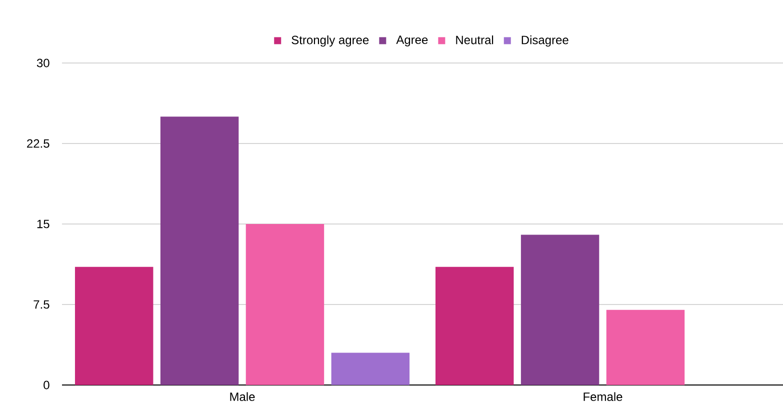  What do you see at coordinates (242, 397) in the screenshot?
I see `x-tick-label: Male` at bounding box center [242, 397].